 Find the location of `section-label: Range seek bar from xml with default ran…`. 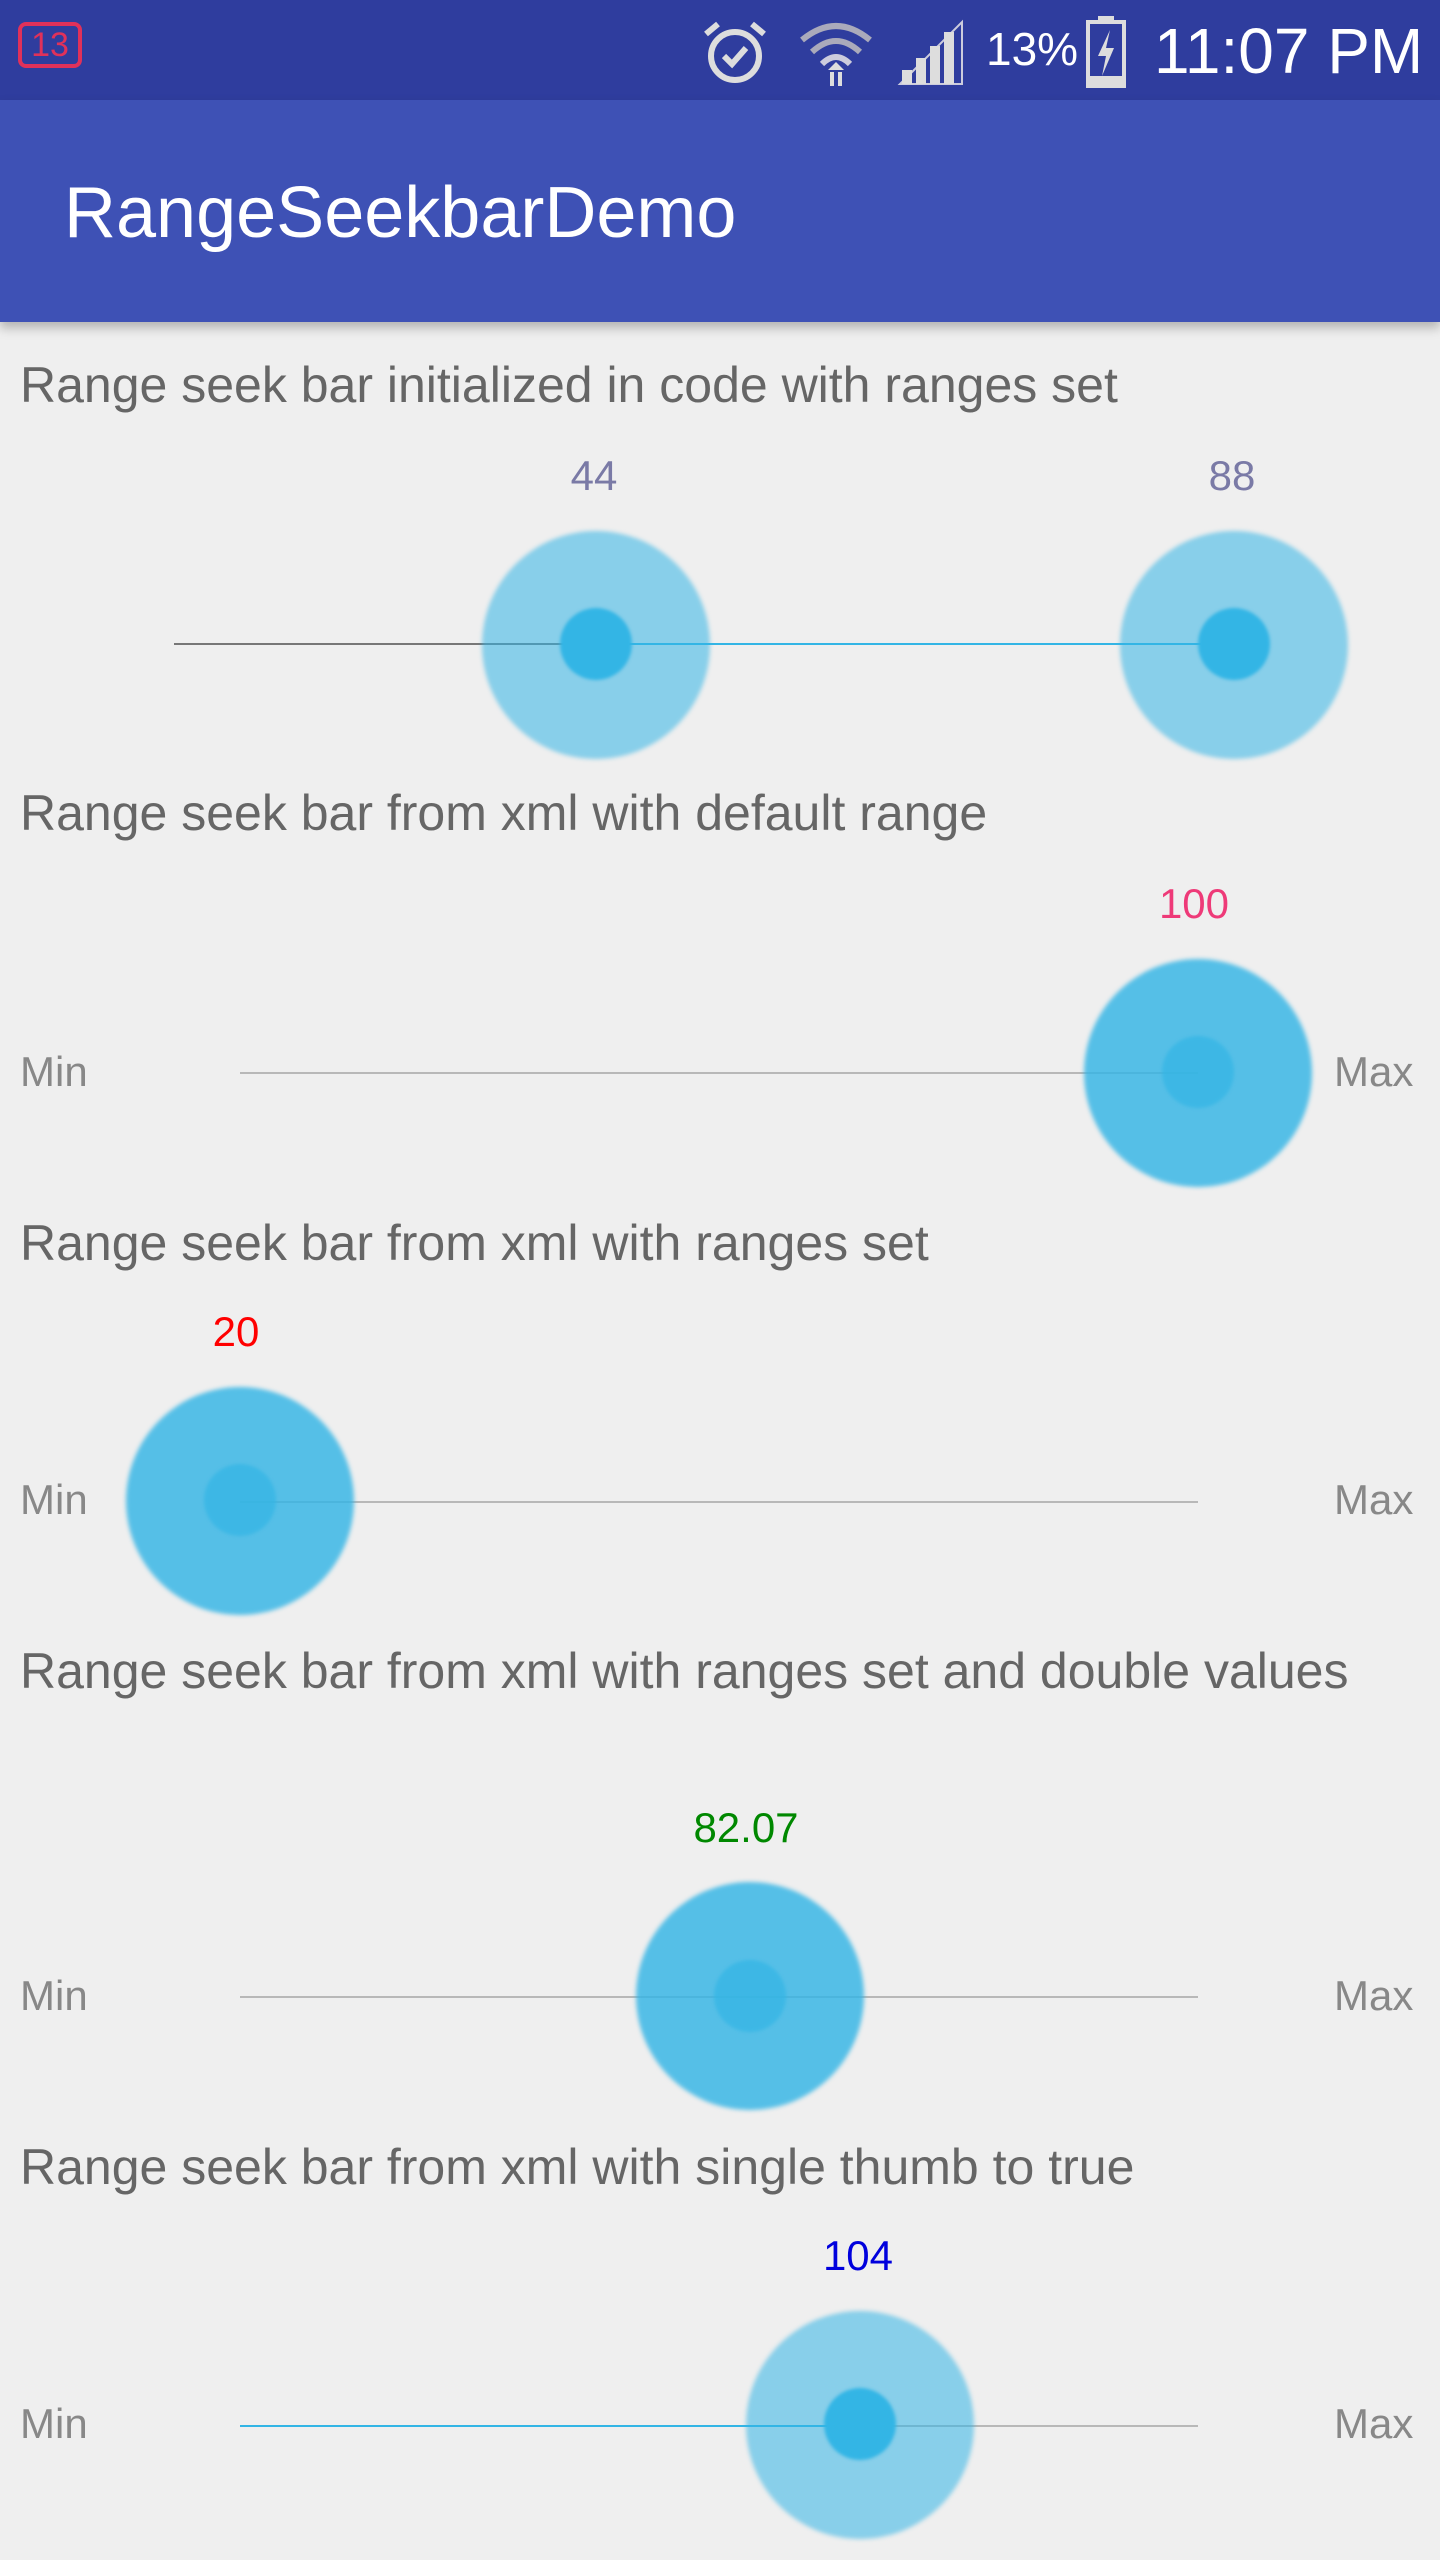

section-label: Range seek bar from xml with default ran… is located at coordinates (504, 813).